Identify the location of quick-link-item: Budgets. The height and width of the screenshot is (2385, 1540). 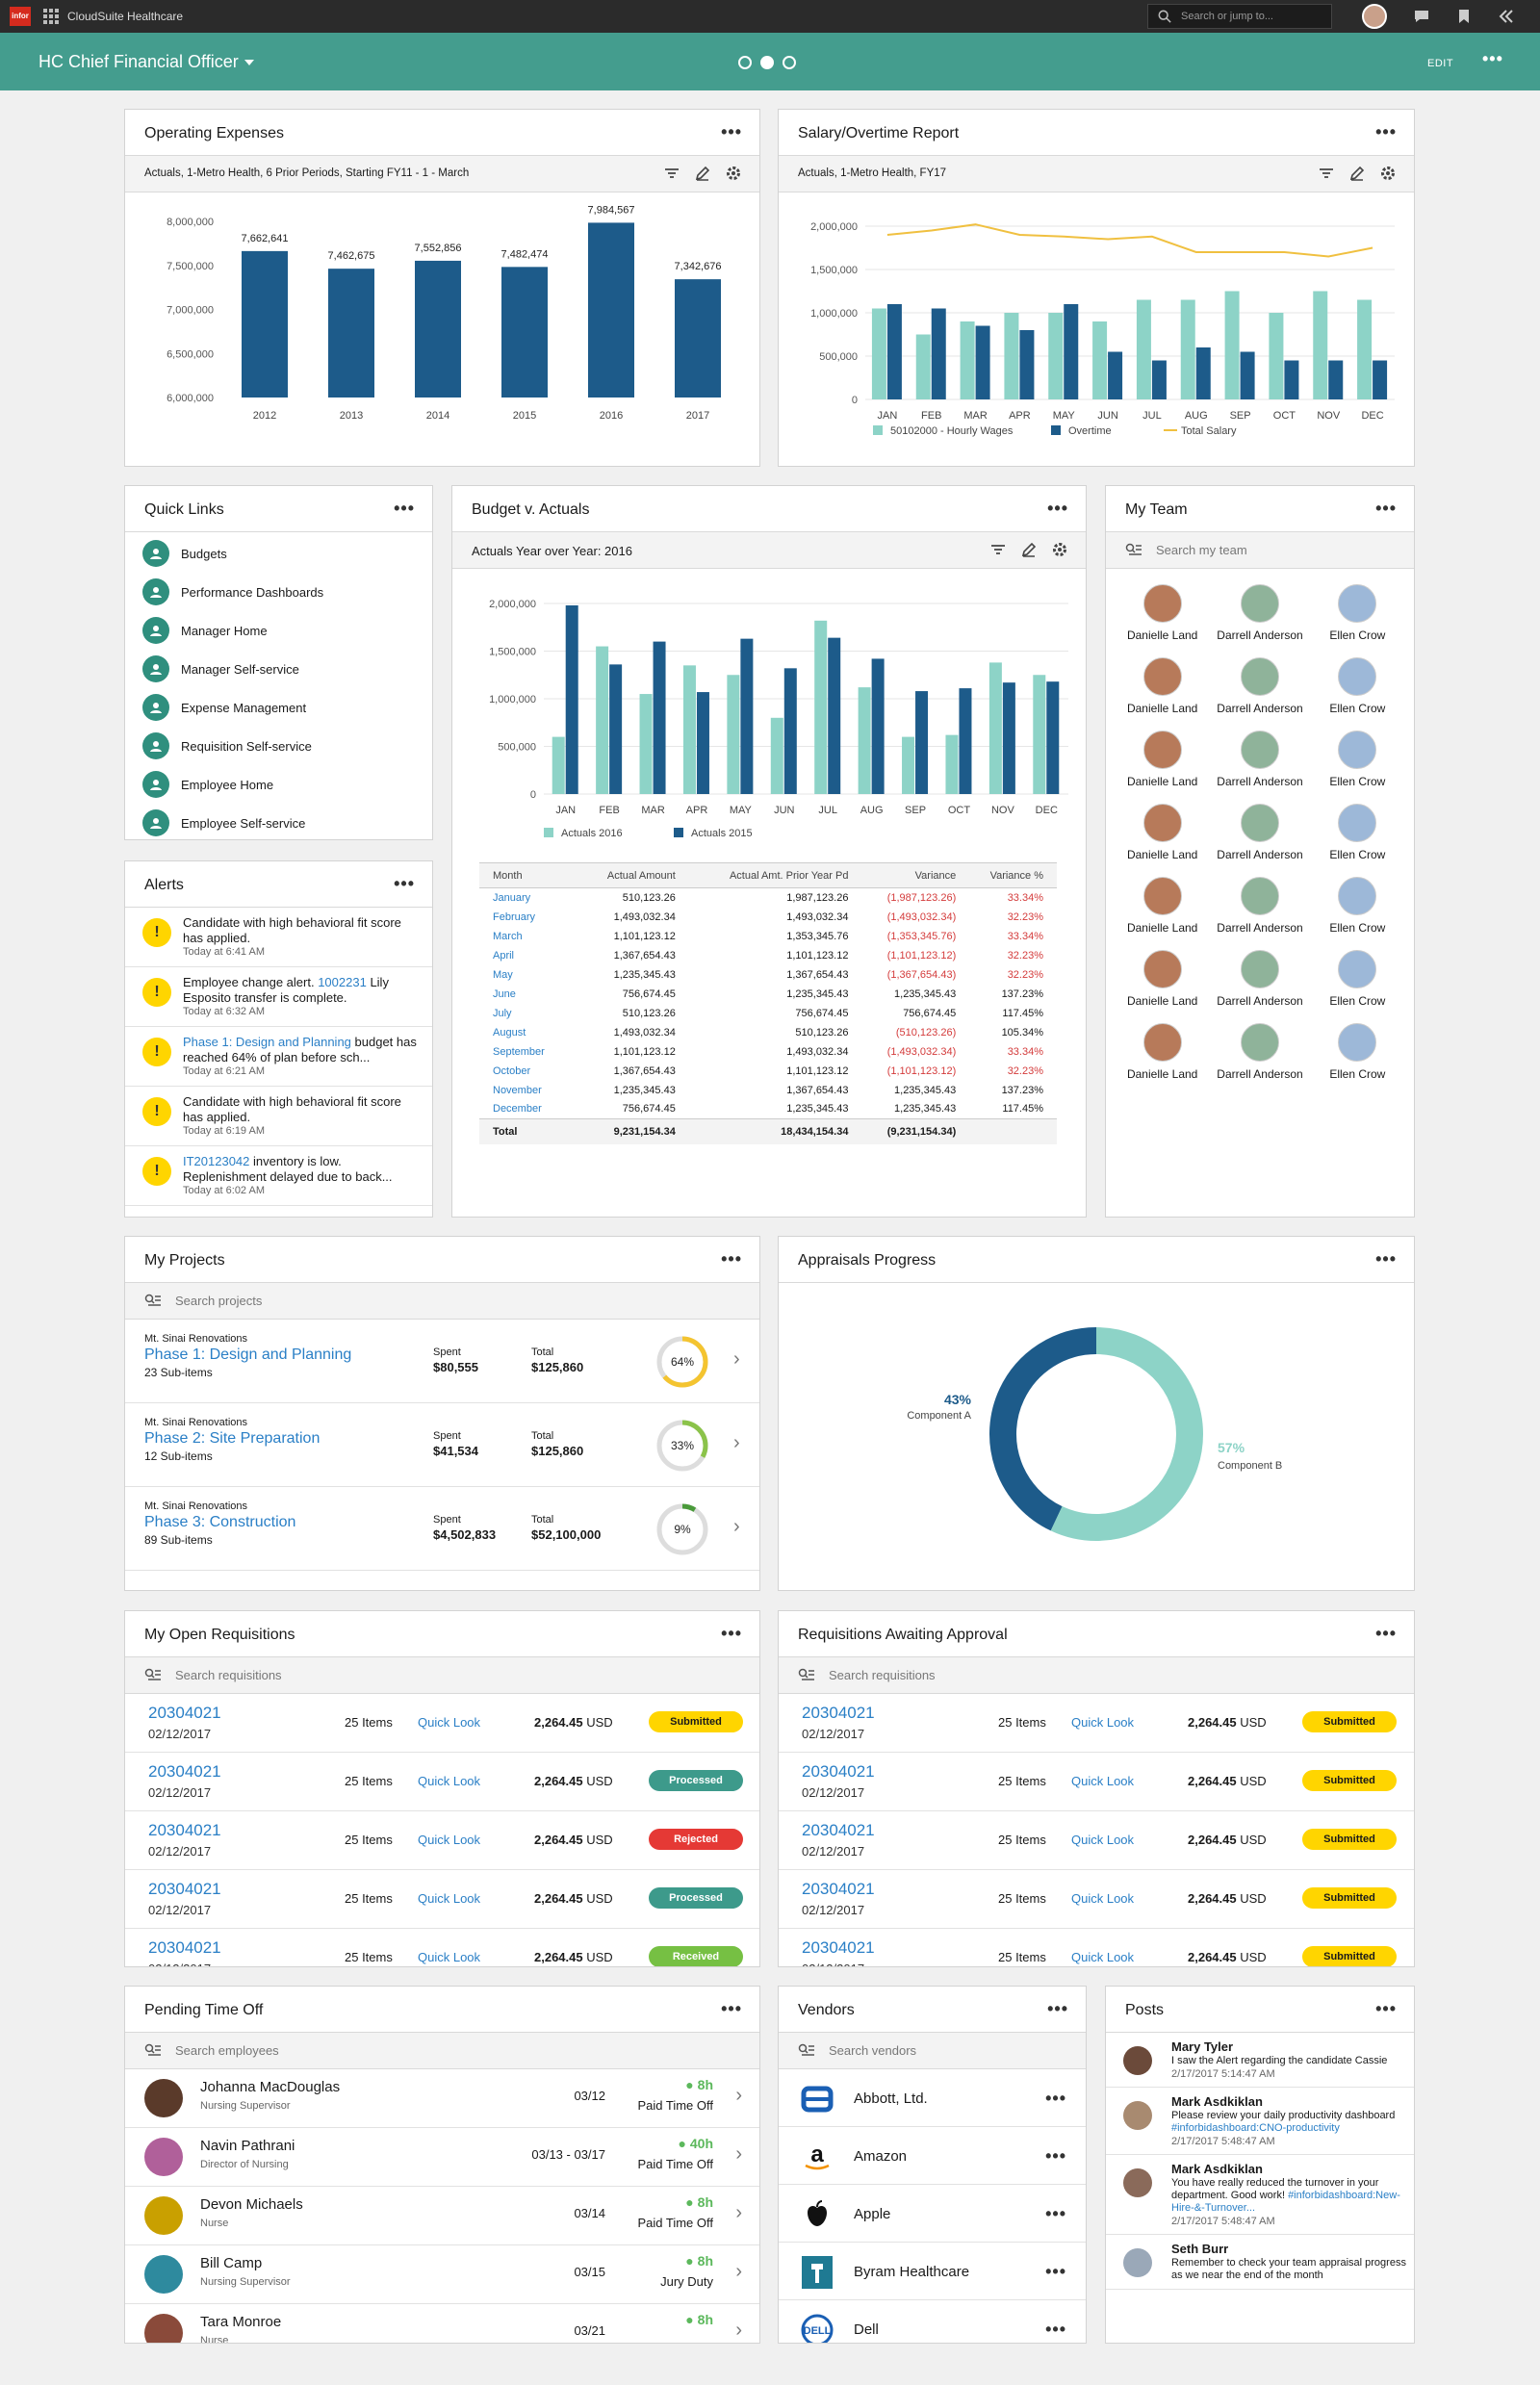
(278, 554).